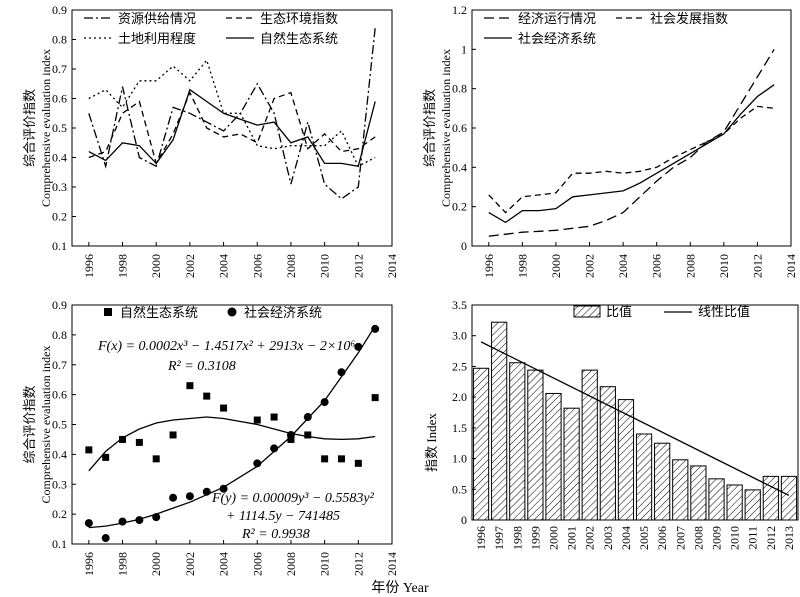 The height and width of the screenshot is (597, 800). Describe the element at coordinates (459, 366) in the screenshot. I see `y-tick-label: 2.5` at that location.